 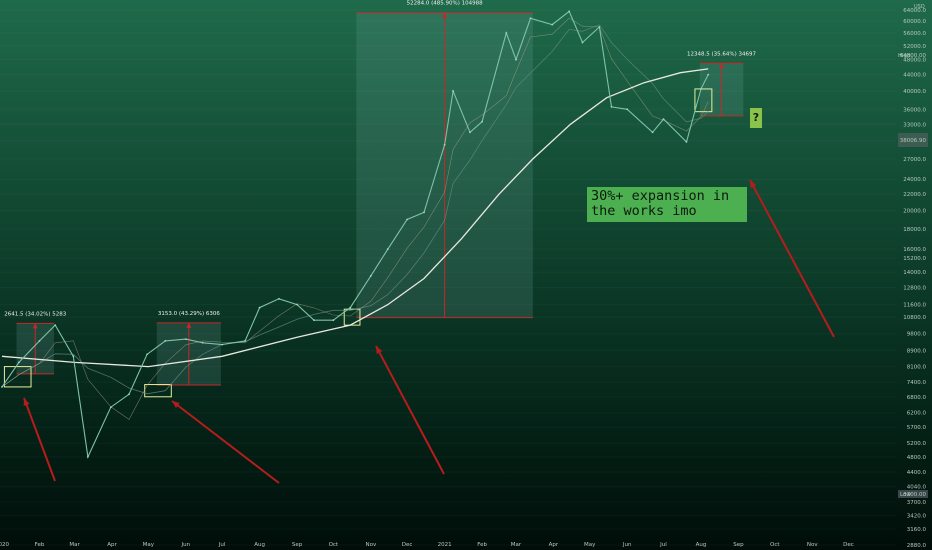 I want to click on y-tick-label: 33000.0, so click(x=914, y=125).